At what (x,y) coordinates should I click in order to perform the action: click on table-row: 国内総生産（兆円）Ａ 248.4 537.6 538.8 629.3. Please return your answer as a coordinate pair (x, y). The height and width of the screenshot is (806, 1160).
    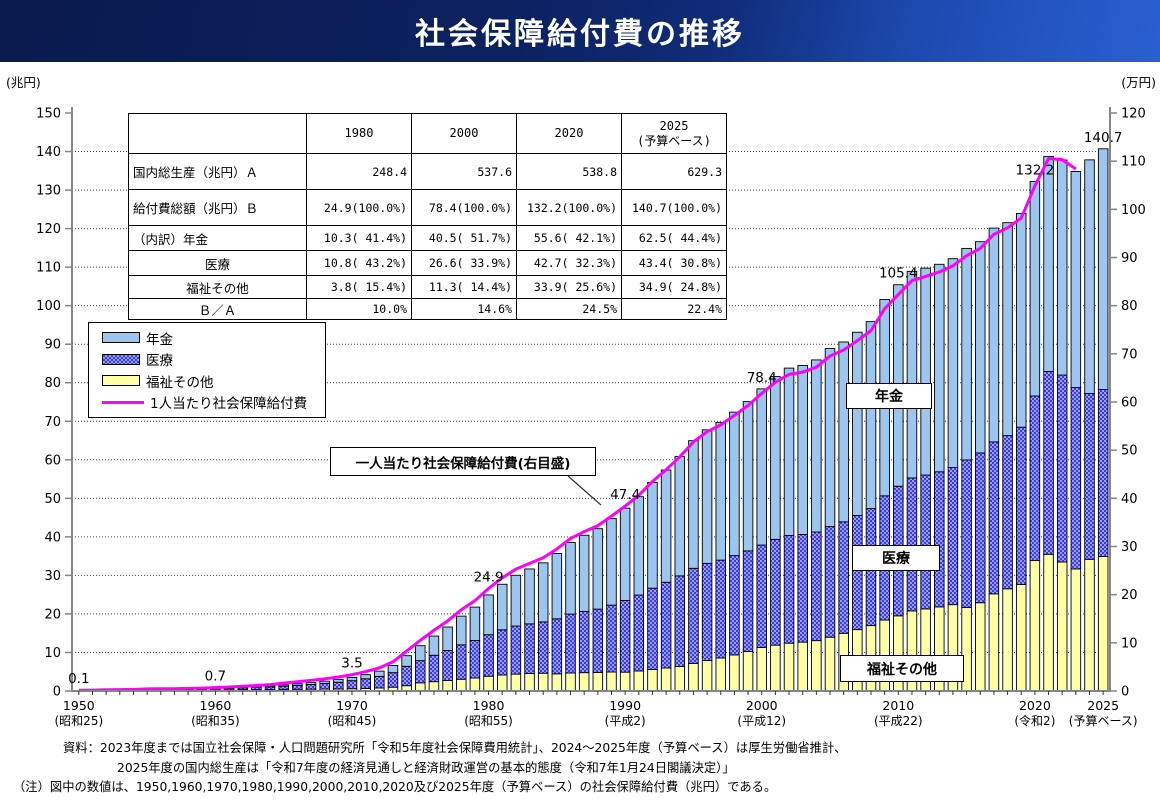
    Looking at the image, I should click on (427, 171).